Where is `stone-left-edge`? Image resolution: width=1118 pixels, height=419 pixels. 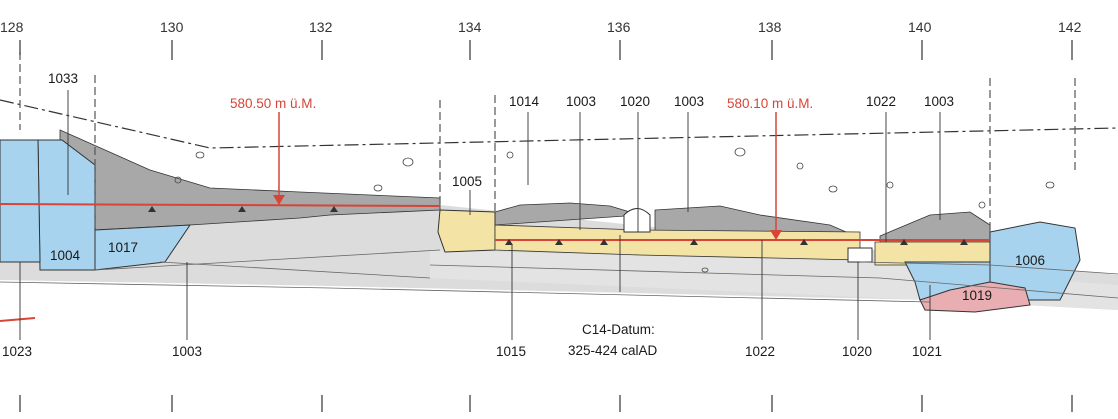
stone-left-edge is located at coordinates (20, 201).